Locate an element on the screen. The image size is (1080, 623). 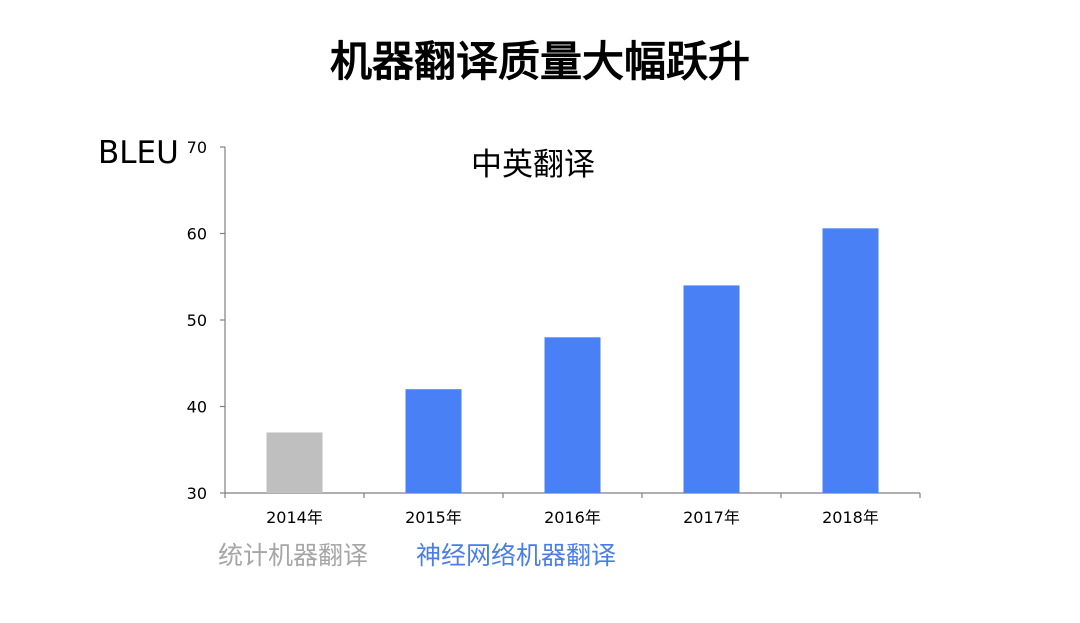
y-tick-label: 30 is located at coordinates (197, 493).